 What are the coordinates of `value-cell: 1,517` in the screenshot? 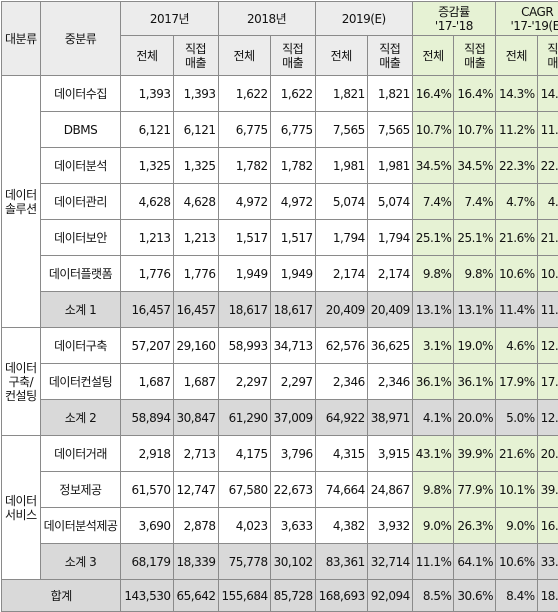 It's located at (292, 238).